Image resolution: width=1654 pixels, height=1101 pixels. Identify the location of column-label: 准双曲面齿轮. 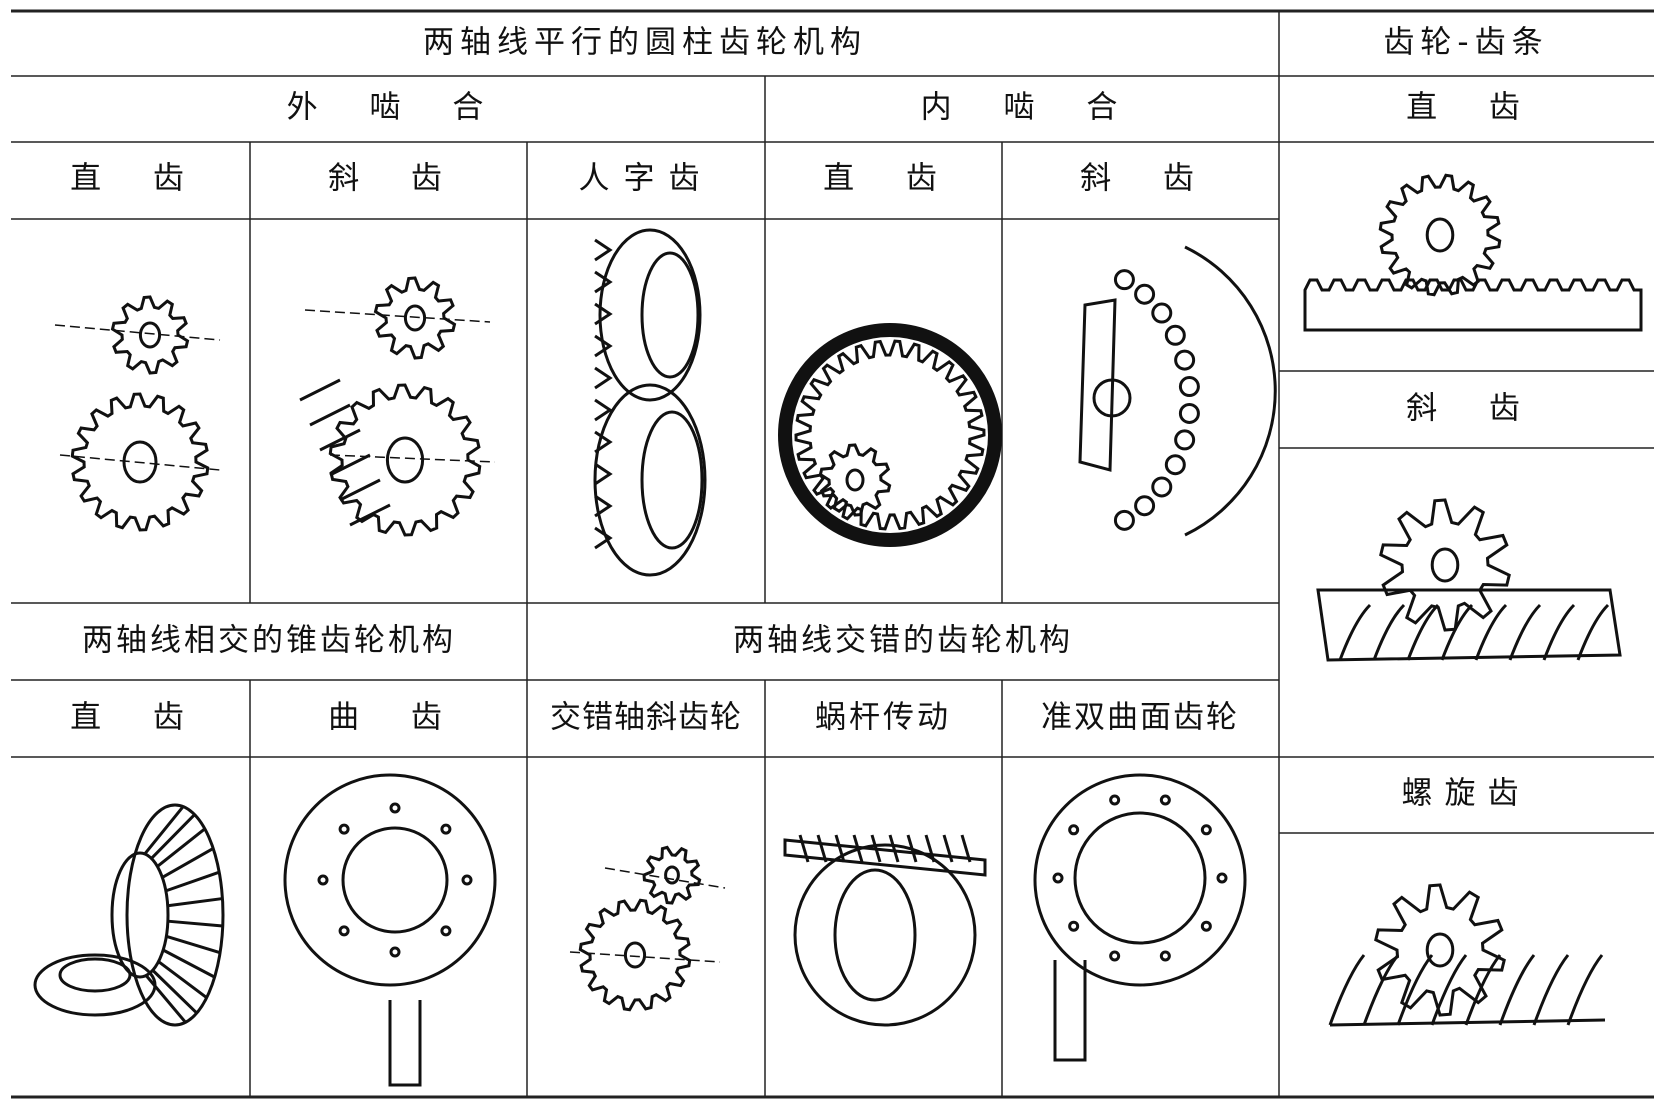
(1140, 718).